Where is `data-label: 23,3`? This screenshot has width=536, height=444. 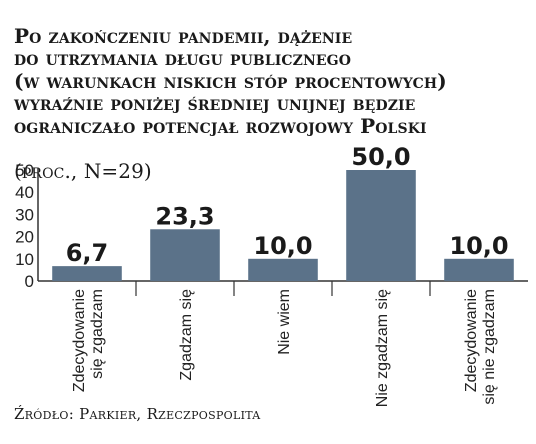
data-label: 23,3 is located at coordinates (184, 216).